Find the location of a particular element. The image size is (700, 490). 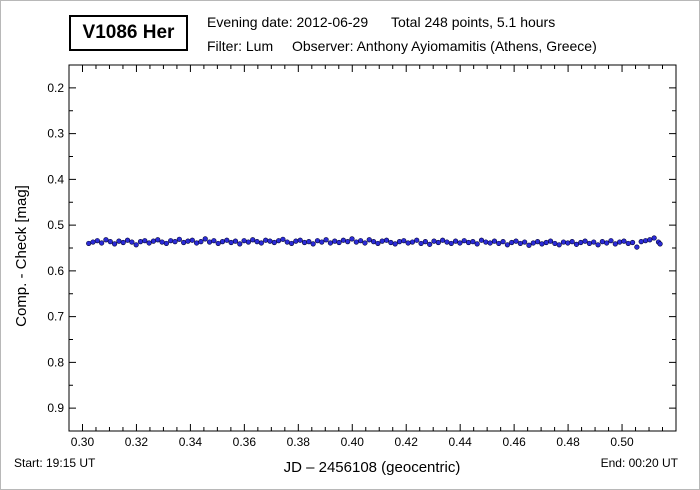

y-tick-label: 0.4 is located at coordinates (55, 179).